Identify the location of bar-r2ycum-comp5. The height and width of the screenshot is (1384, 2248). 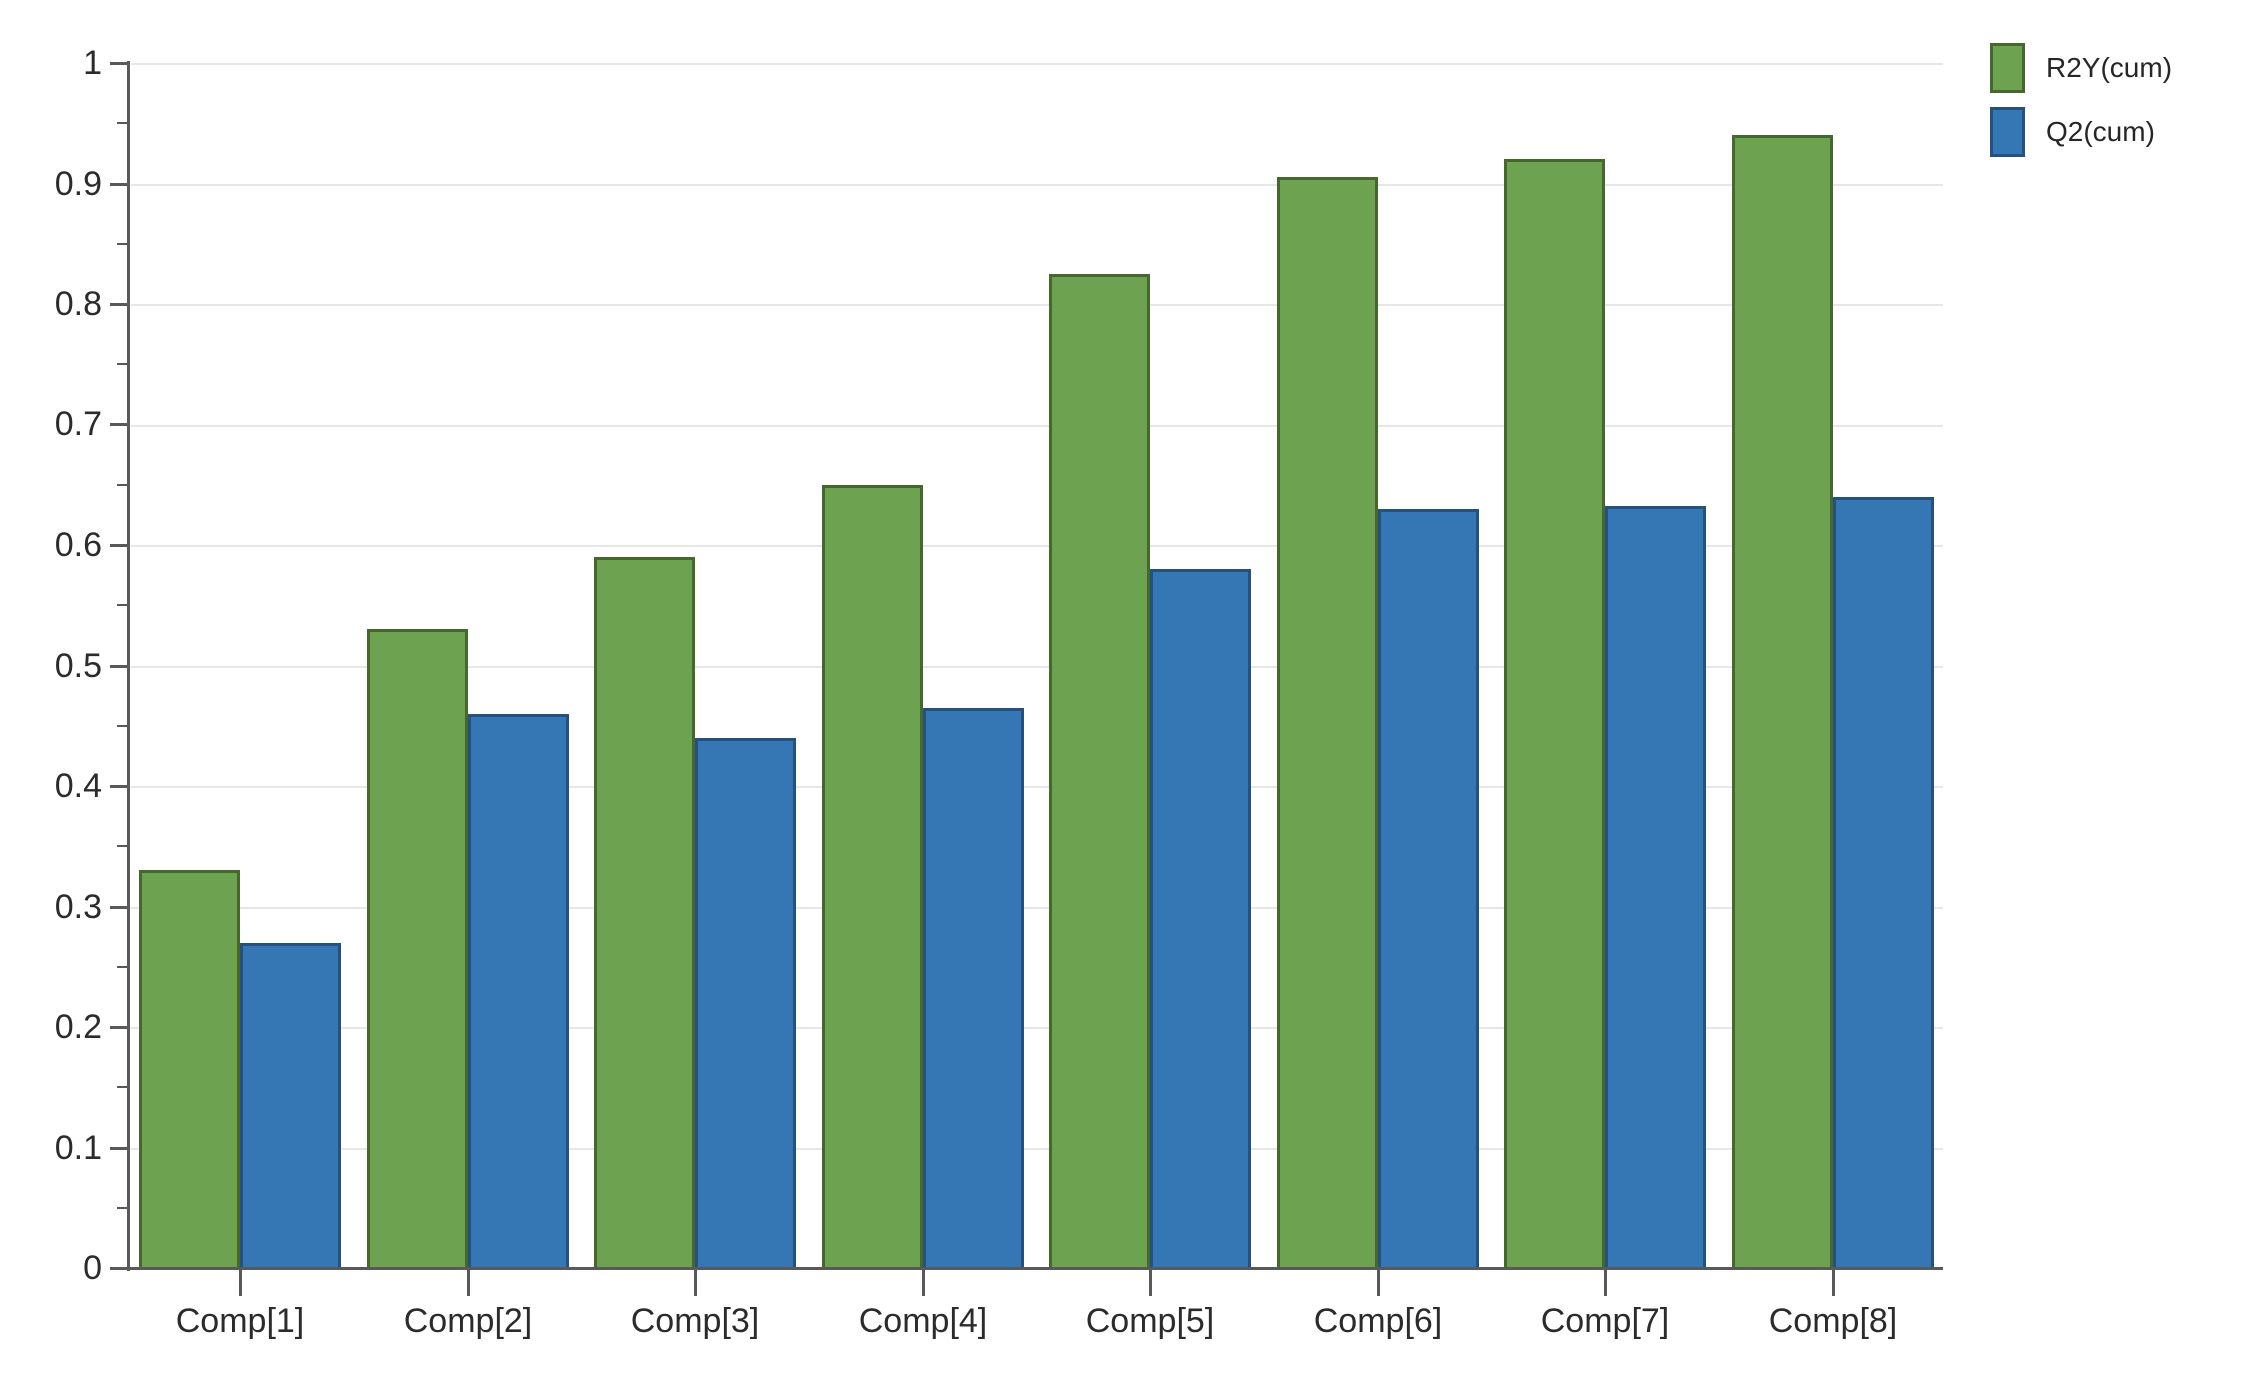
(1099, 772).